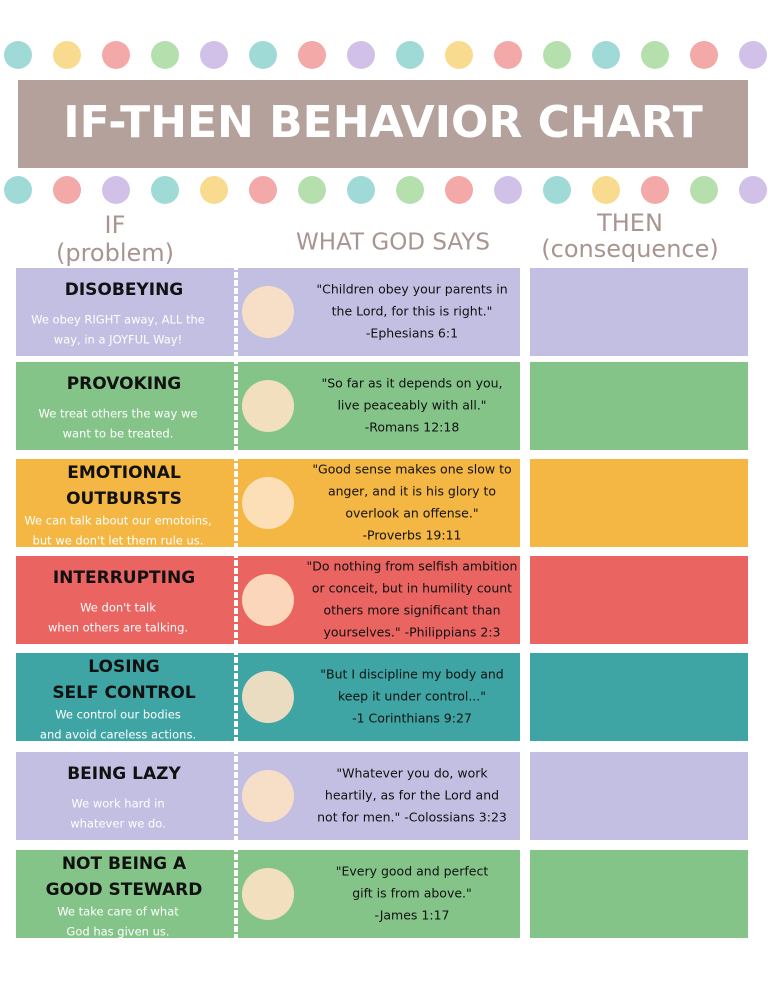 The width and height of the screenshot is (768, 994). Describe the element at coordinates (412, 632) in the screenshot. I see `verse: yourselves." -Philippians 2:3` at that location.